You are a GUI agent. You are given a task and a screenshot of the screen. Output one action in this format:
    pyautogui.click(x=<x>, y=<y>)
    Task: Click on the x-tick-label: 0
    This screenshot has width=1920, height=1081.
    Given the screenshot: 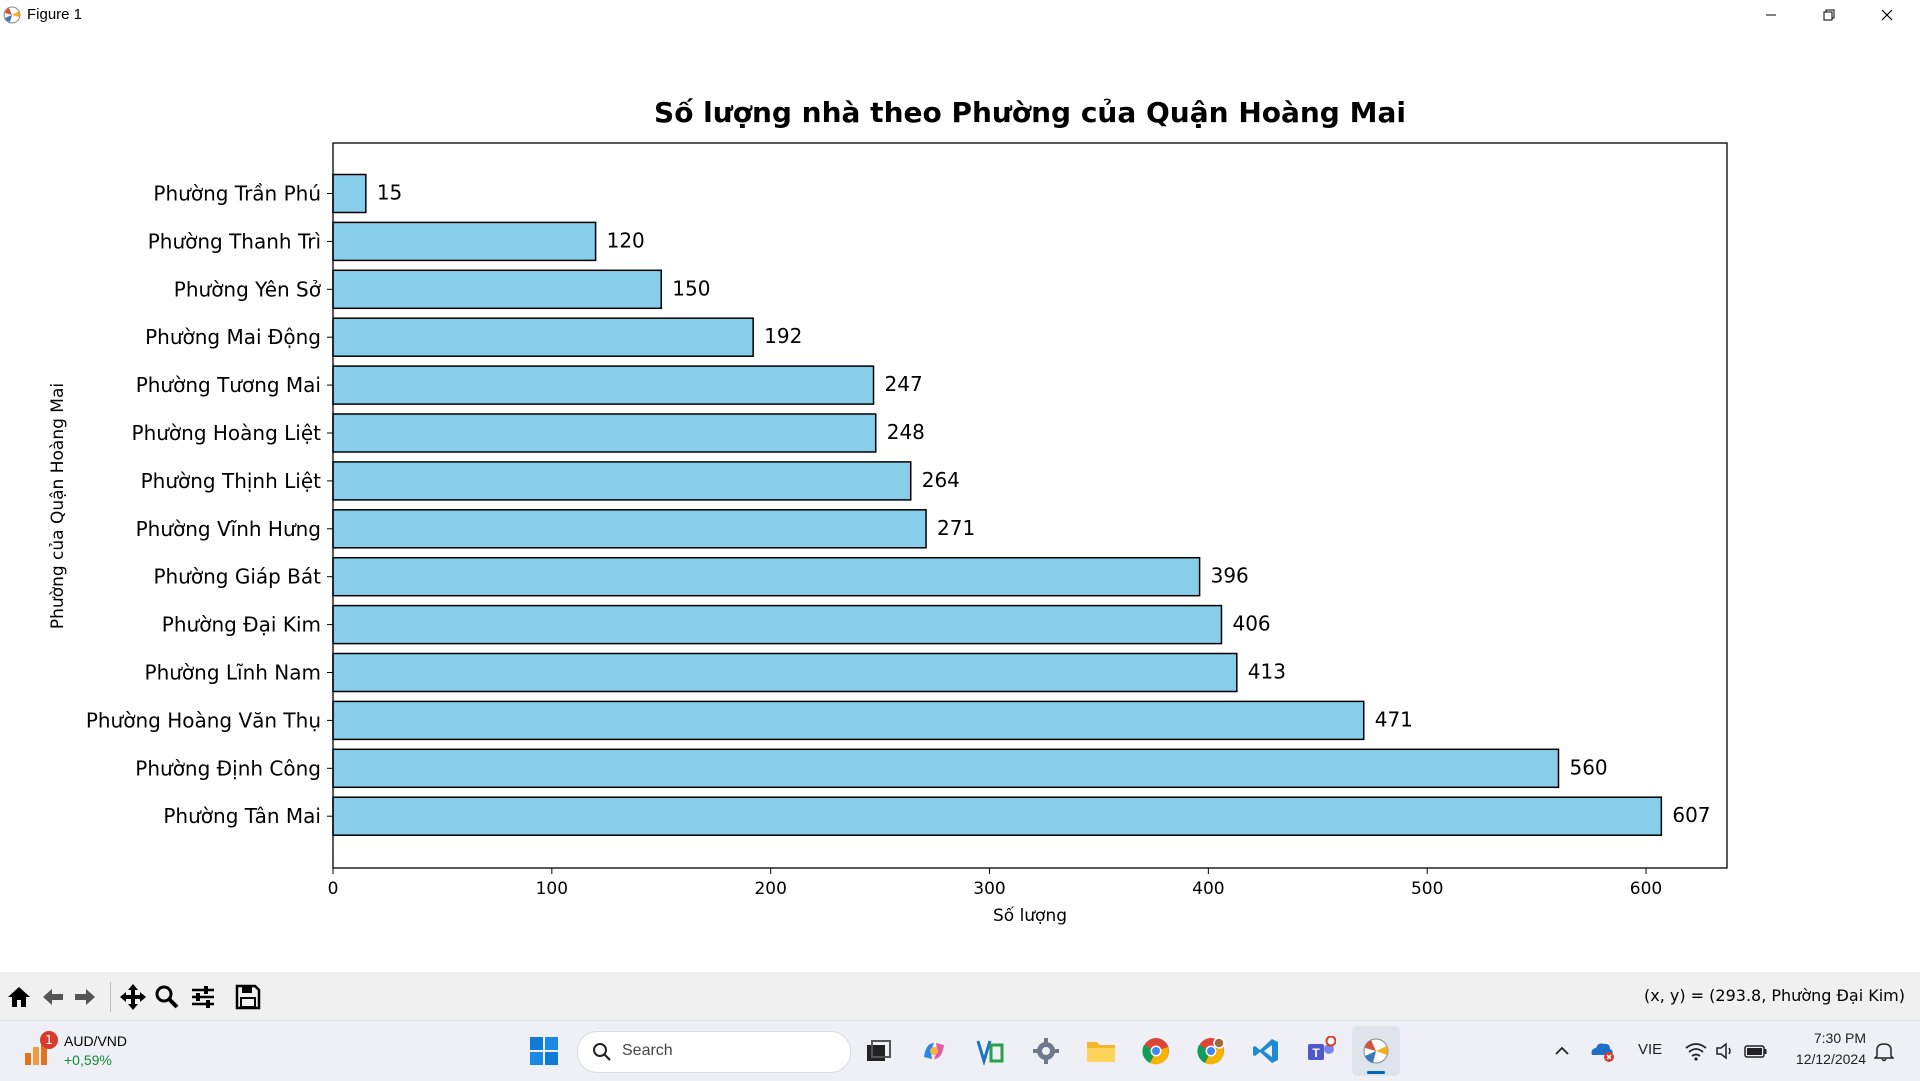 What is the action you would take?
    pyautogui.click(x=333, y=889)
    